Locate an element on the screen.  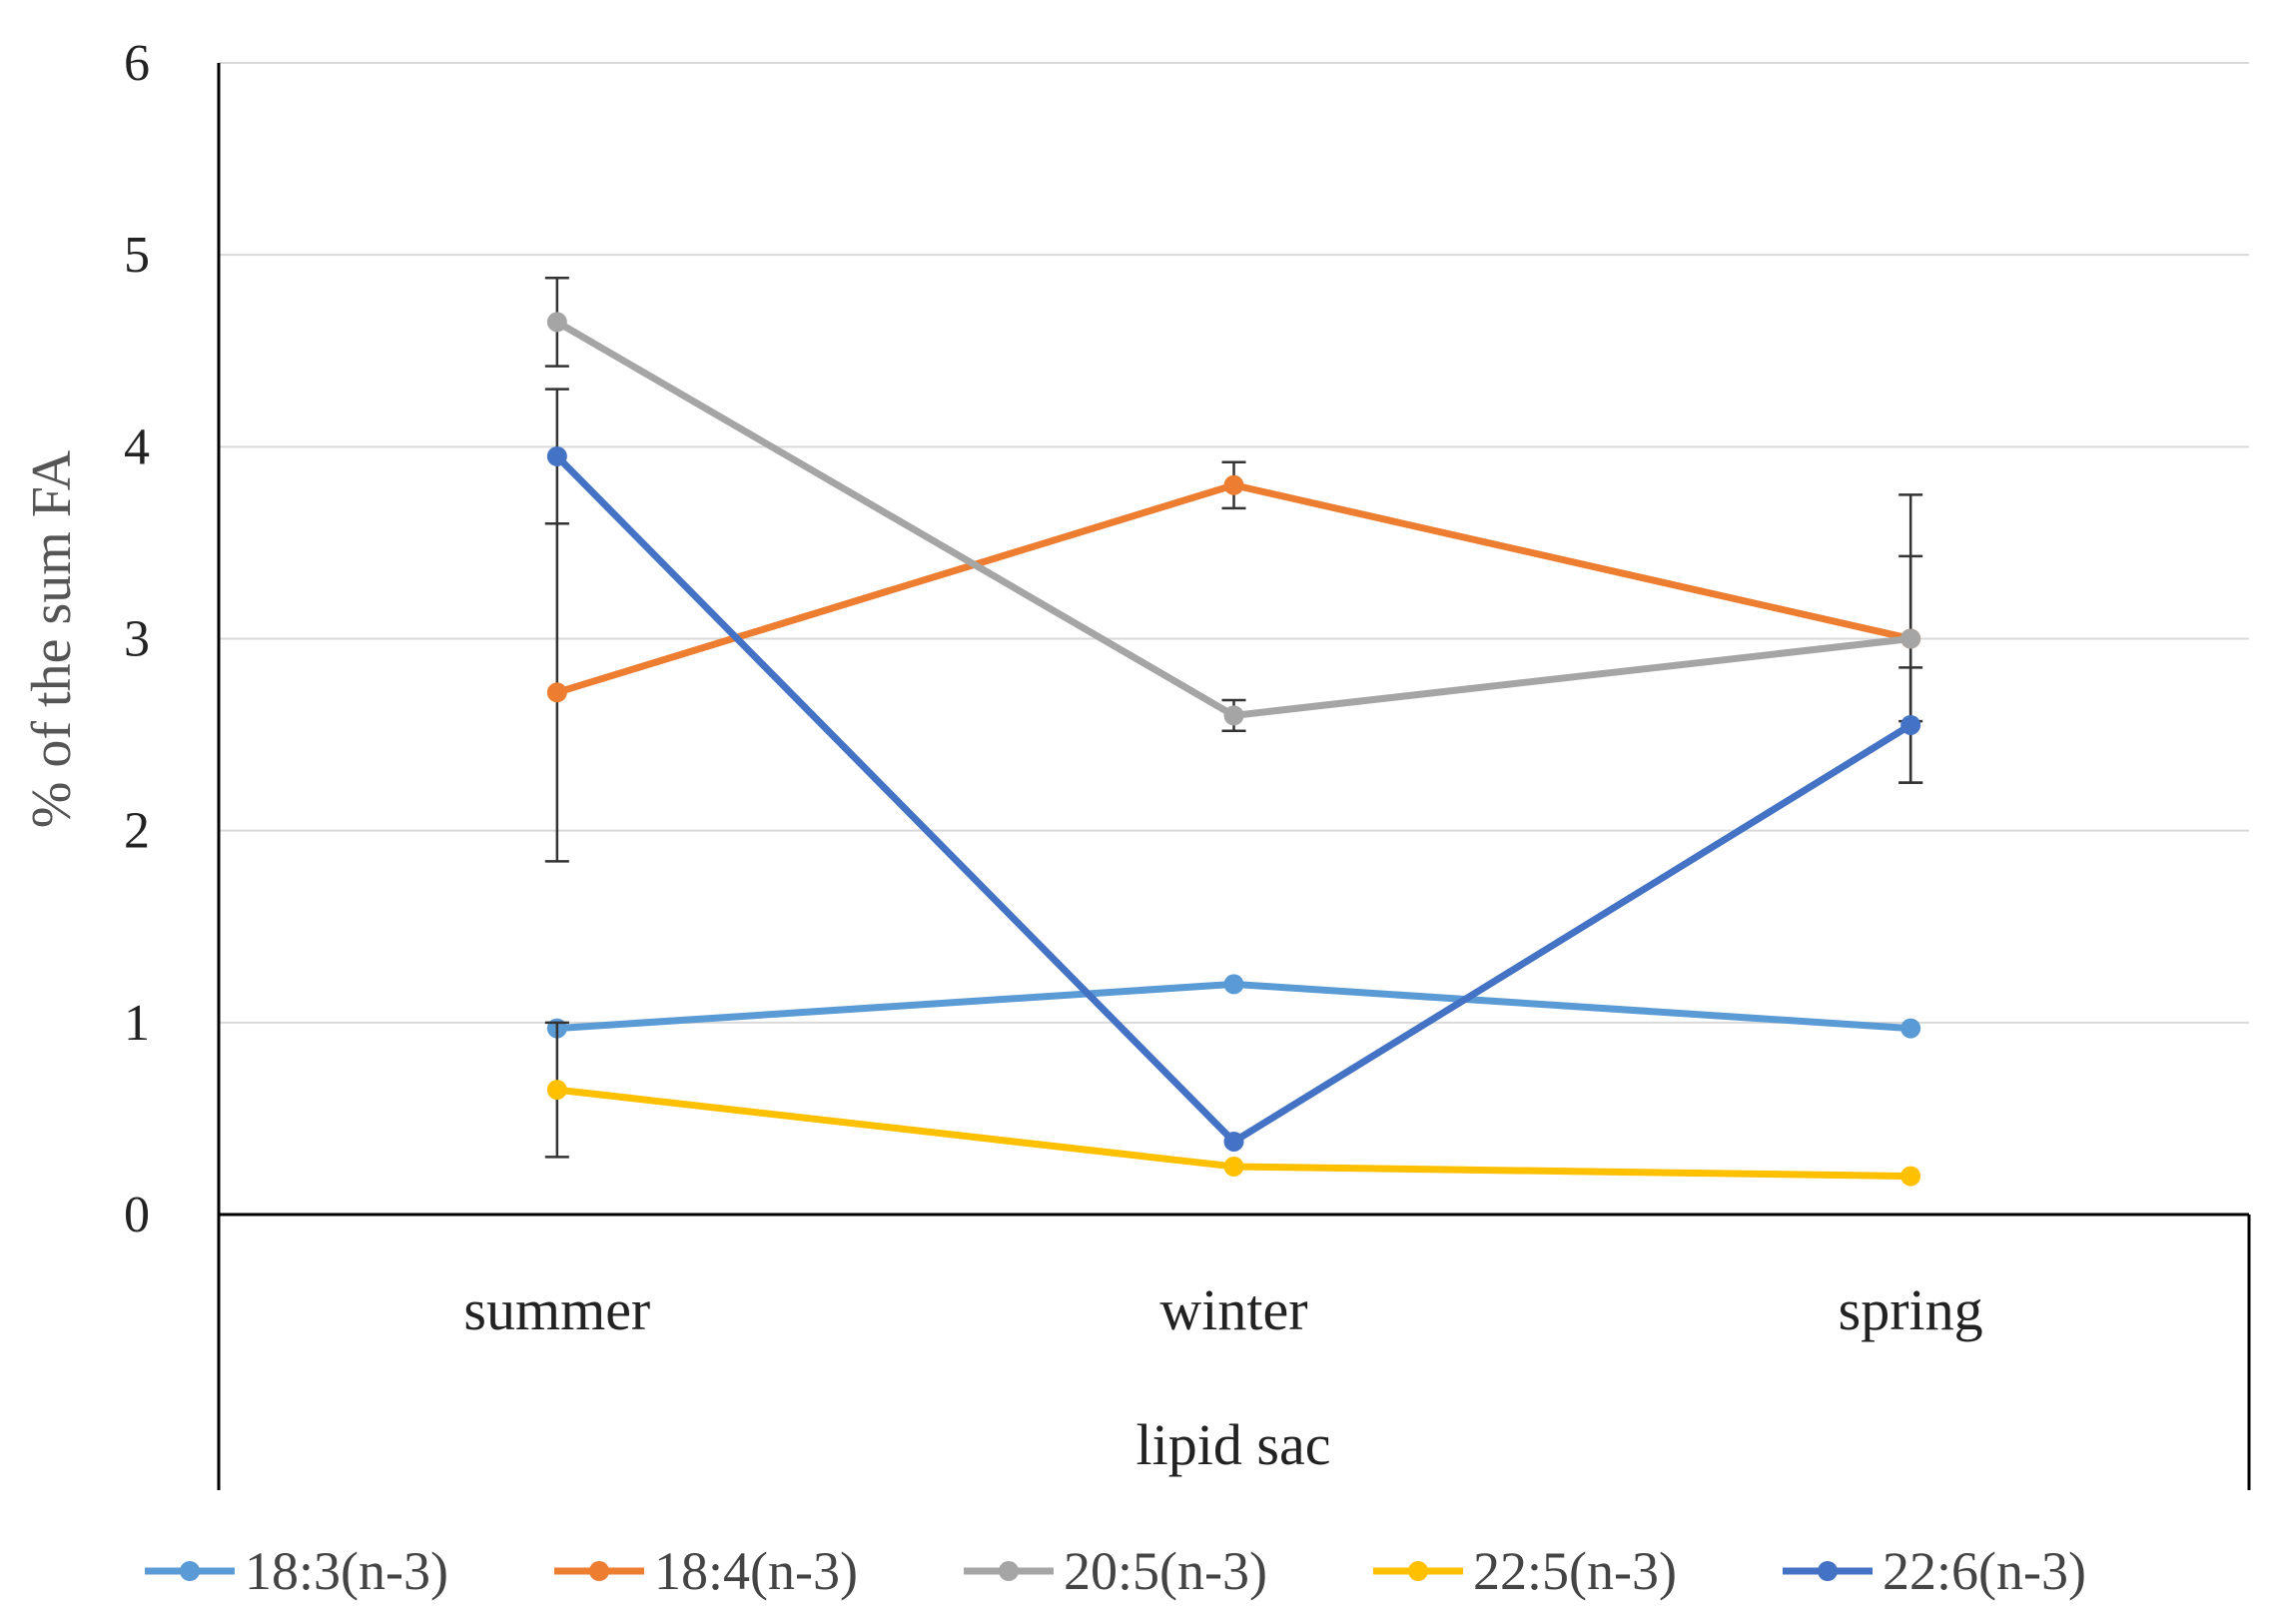
y-axis-title: % of the sum FA is located at coordinates (52, 638).